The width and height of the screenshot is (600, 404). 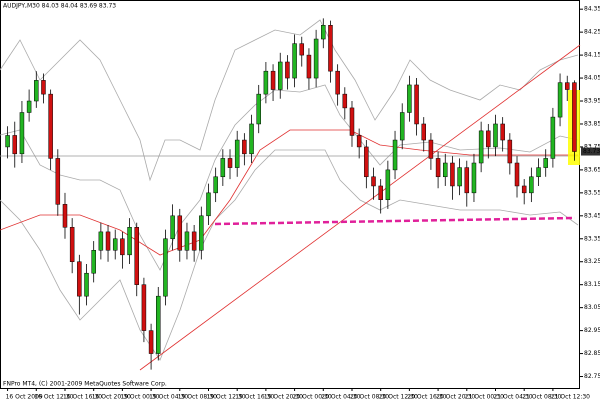 What do you see at coordinates (225, 397) in the screenshot?
I see `x-tick-label: 19 Oct 12:30` at bounding box center [225, 397].